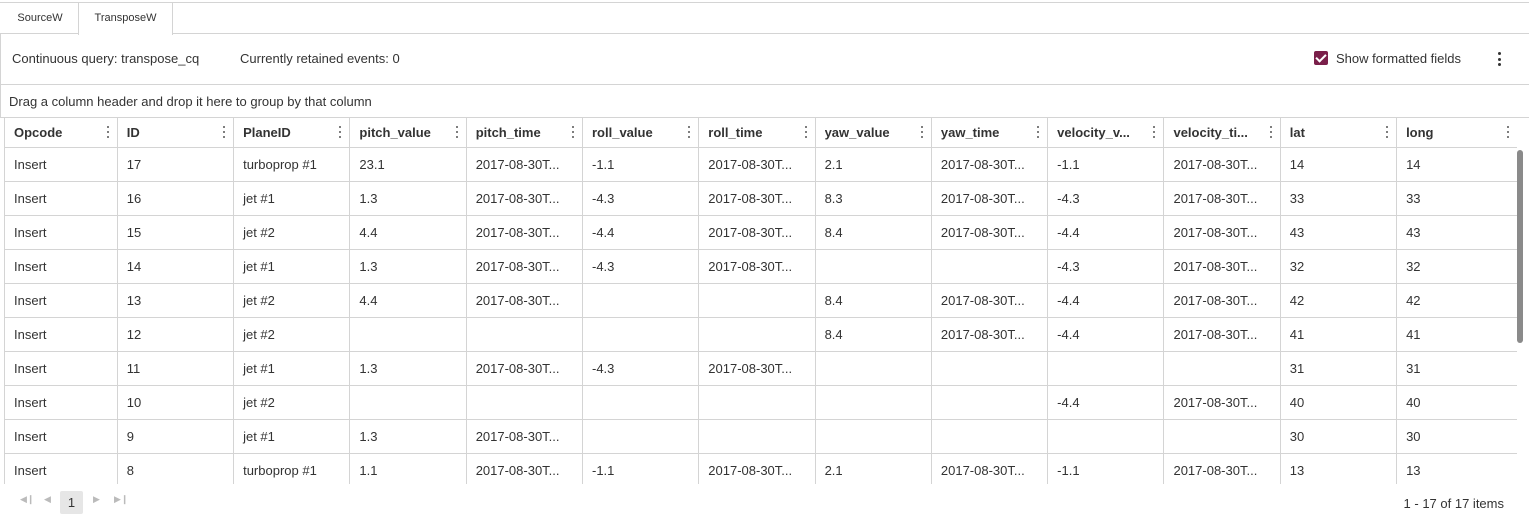  Describe the element at coordinates (27, 499) in the screenshot. I see `first-page-icon: ◀❙` at that location.